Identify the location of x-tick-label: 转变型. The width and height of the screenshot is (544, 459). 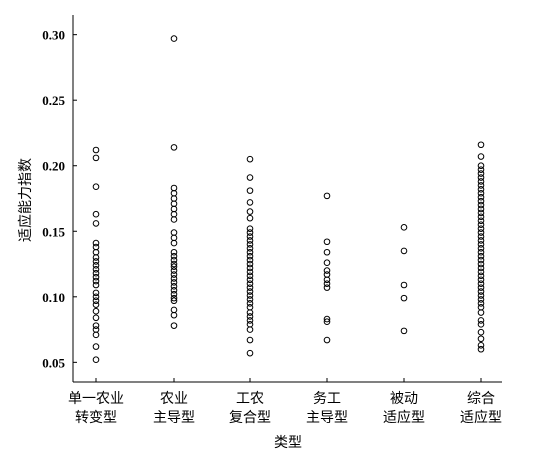
(96, 418).